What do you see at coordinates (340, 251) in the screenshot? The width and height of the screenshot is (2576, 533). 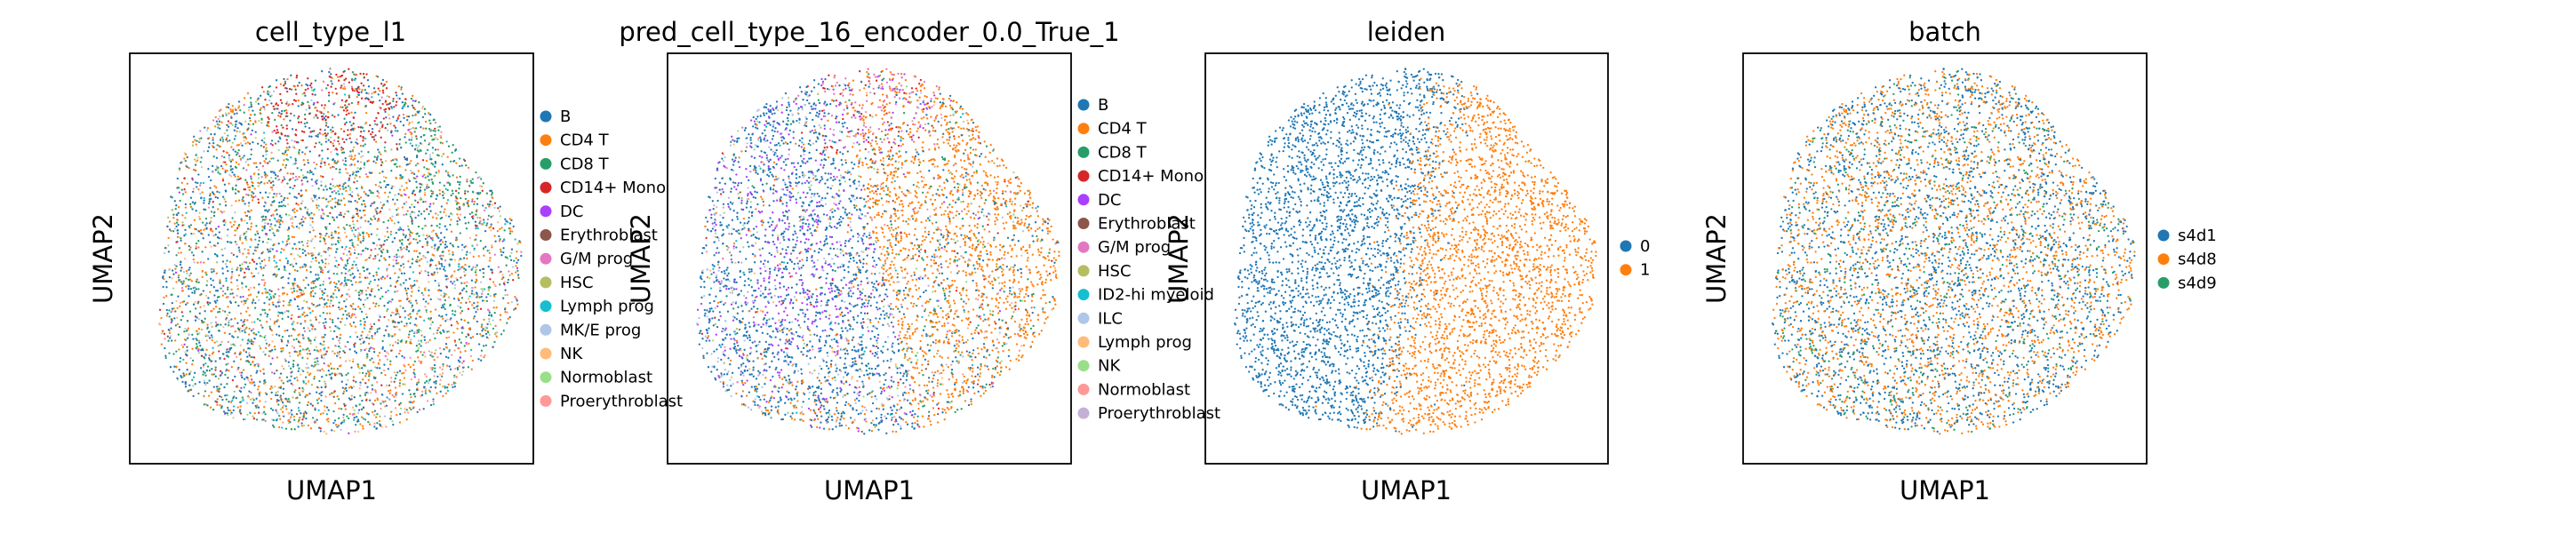 I see `scatter-points` at bounding box center [340, 251].